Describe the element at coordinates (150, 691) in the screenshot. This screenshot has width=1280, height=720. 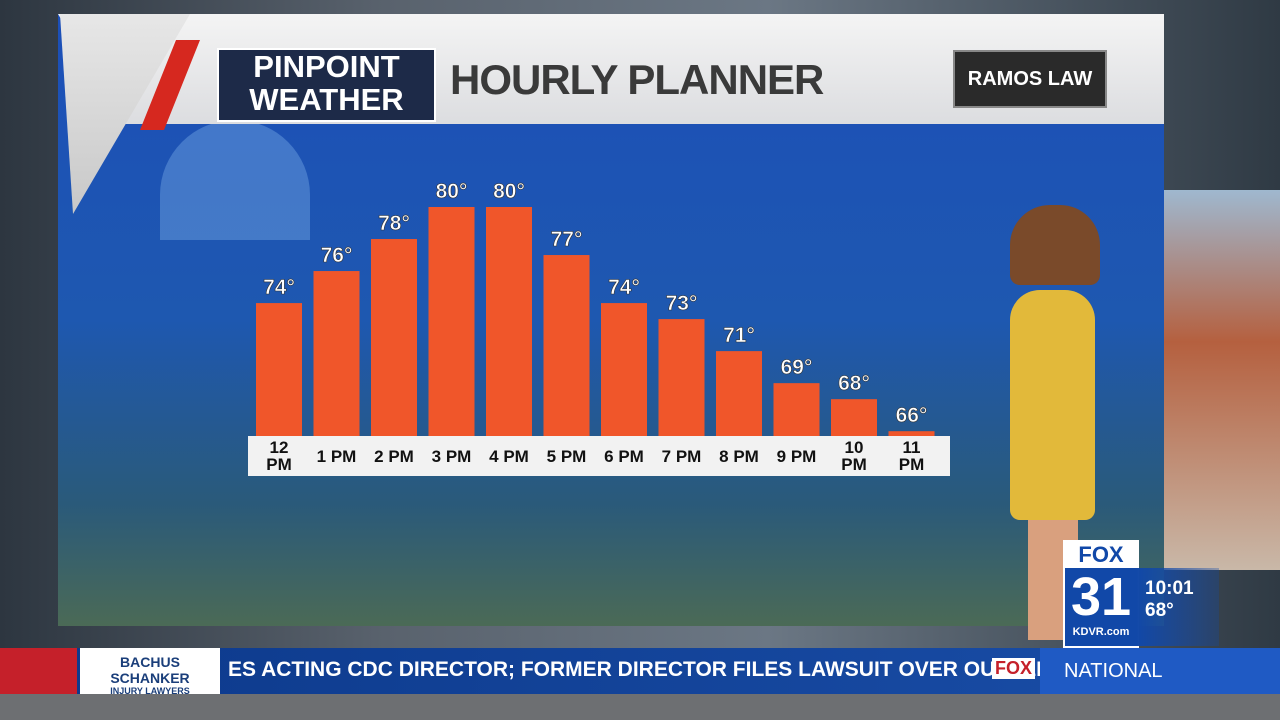
I see `ticker-sponsor-bottom: INJURY LAWYERS` at that location.